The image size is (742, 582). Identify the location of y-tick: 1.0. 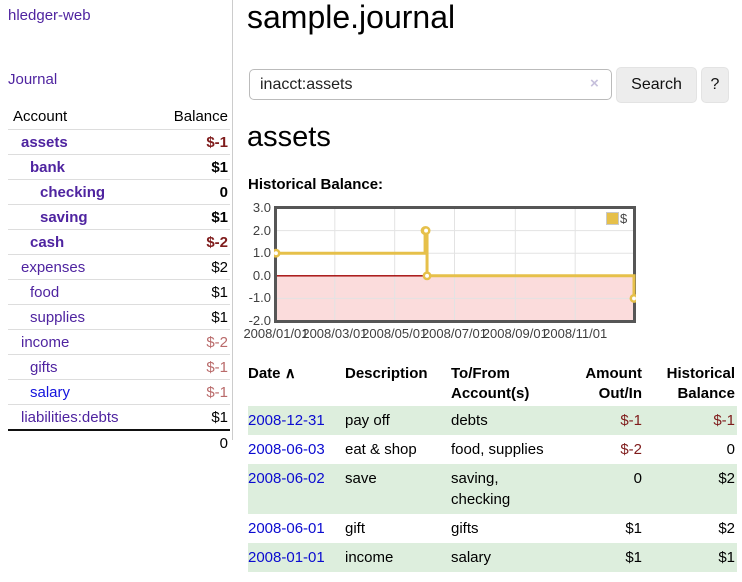
(261, 253).